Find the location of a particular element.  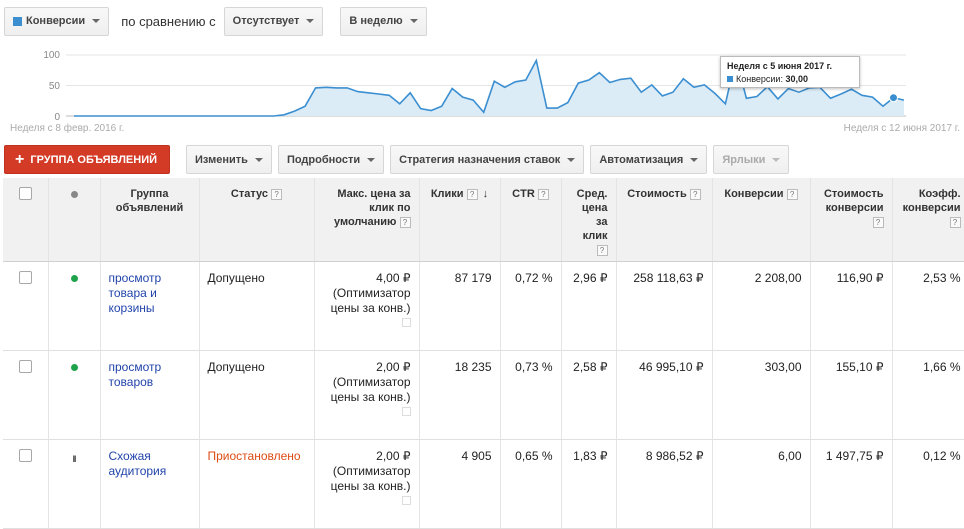

series-line is located at coordinates (489, 87).